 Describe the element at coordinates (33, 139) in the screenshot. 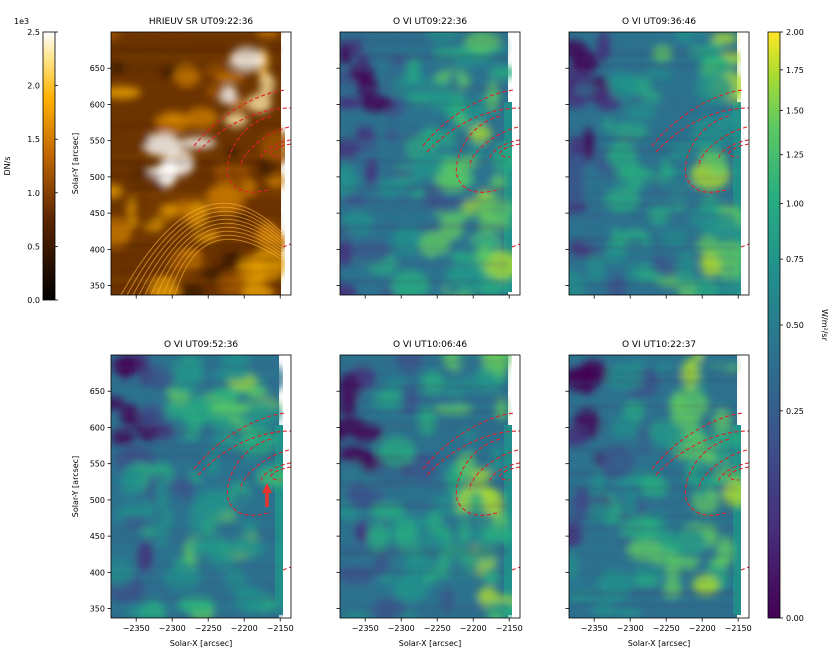

I see `colorbar-dn-tick: 1.5` at that location.